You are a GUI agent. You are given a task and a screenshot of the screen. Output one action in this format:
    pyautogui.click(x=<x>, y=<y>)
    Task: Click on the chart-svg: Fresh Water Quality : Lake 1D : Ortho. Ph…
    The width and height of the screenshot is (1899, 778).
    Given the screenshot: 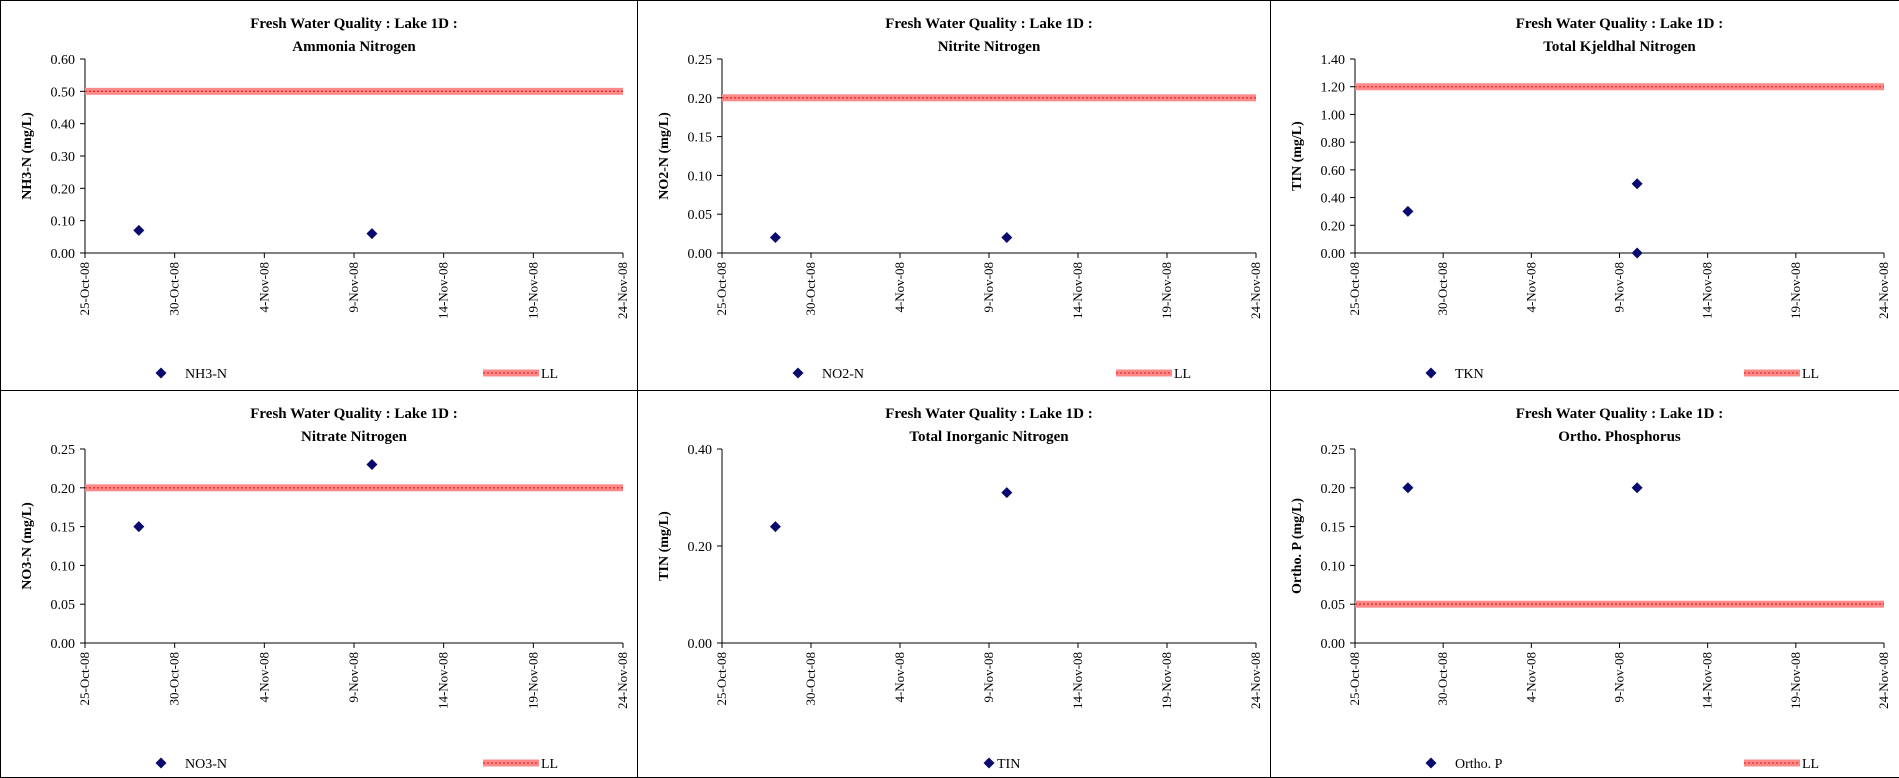 What is the action you would take?
    pyautogui.click(x=1590, y=589)
    